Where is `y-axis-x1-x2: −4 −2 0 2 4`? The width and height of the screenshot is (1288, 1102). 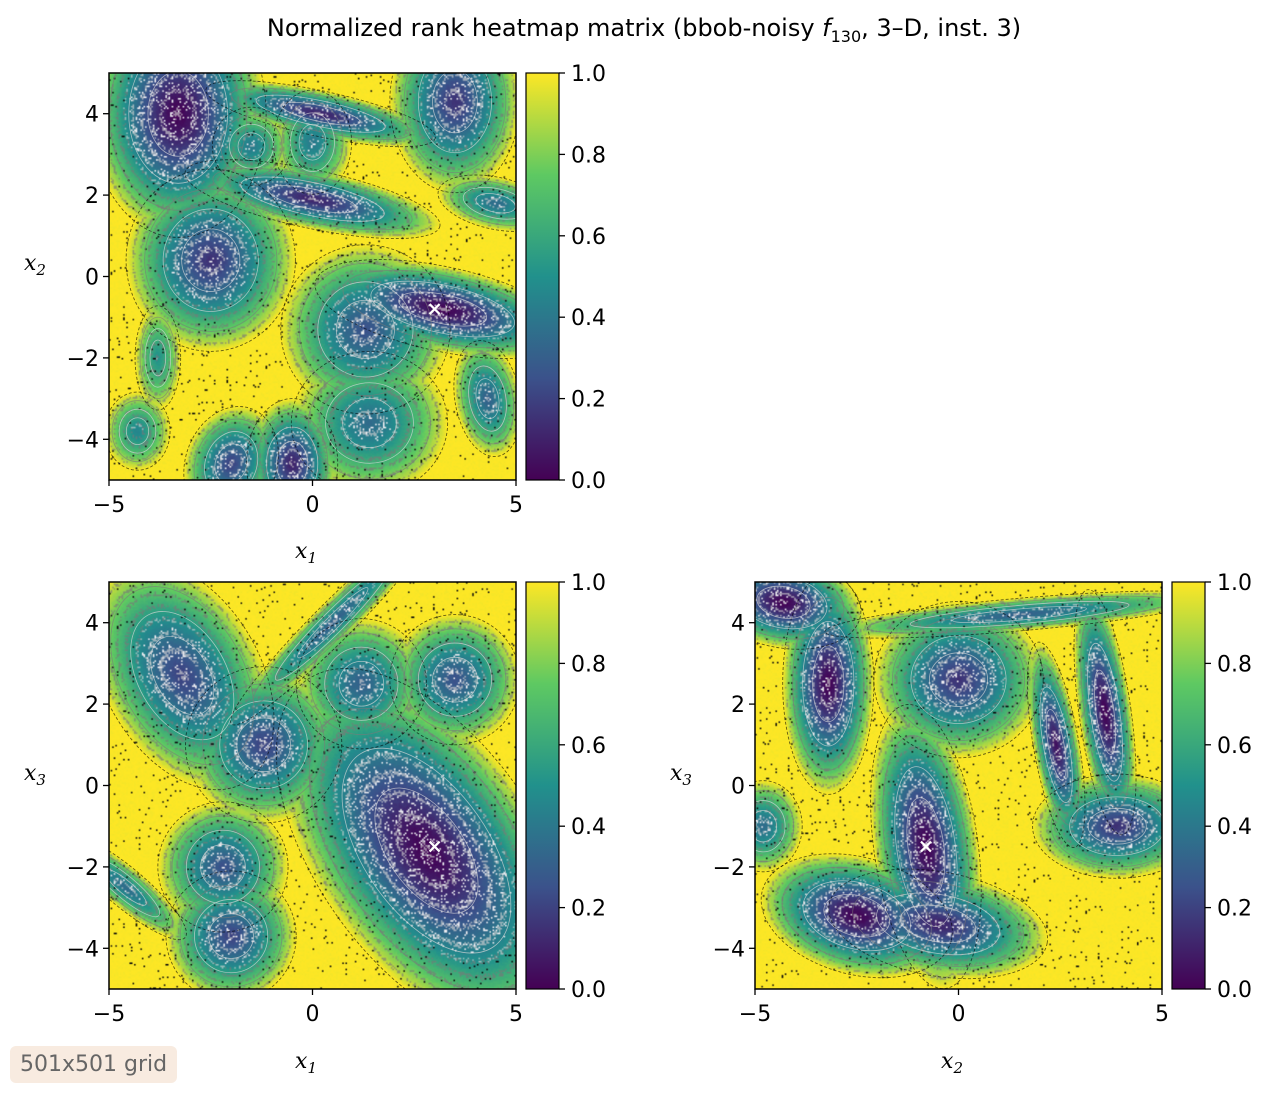
y-axis-x1-x2: −4 −2 0 2 4 is located at coordinates (88, 278).